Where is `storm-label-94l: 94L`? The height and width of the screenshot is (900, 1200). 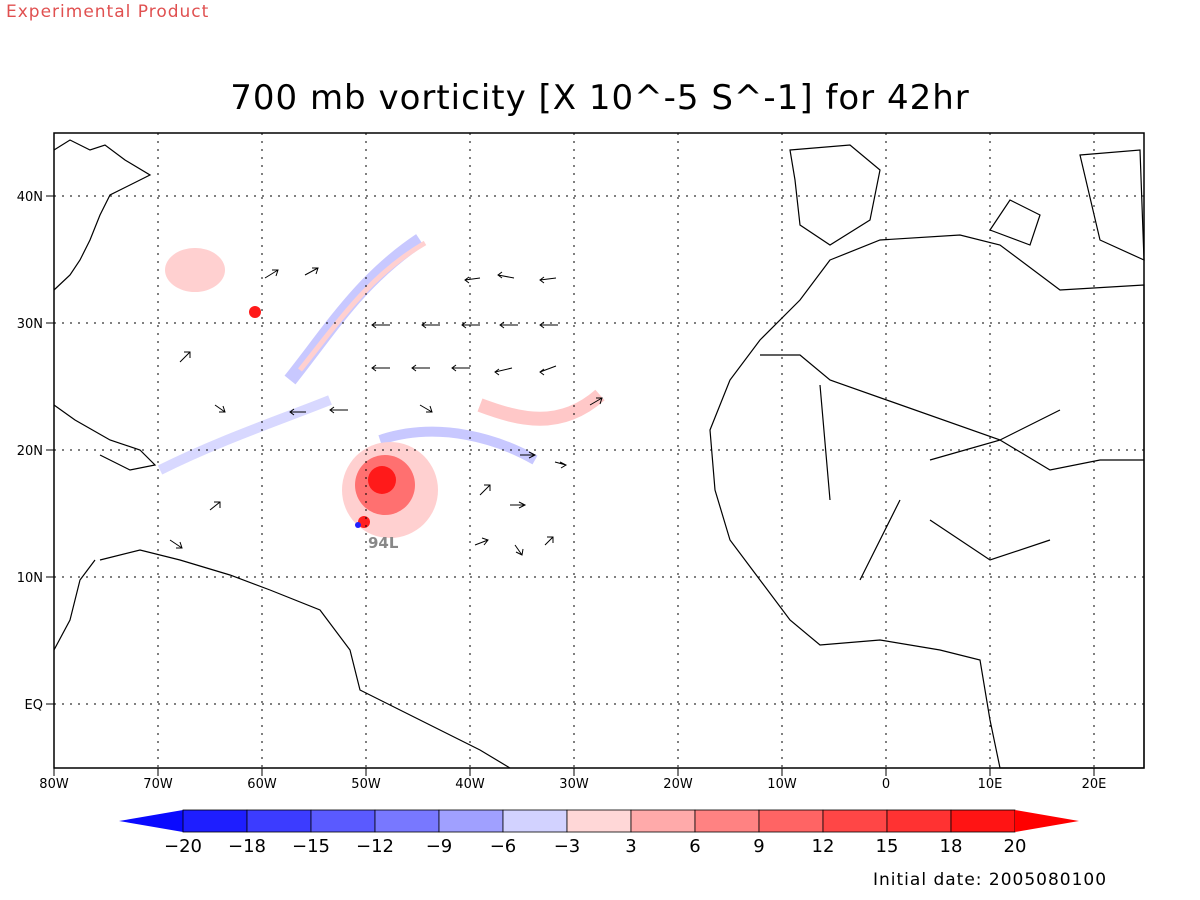 storm-label-94l: 94L is located at coordinates (383, 543).